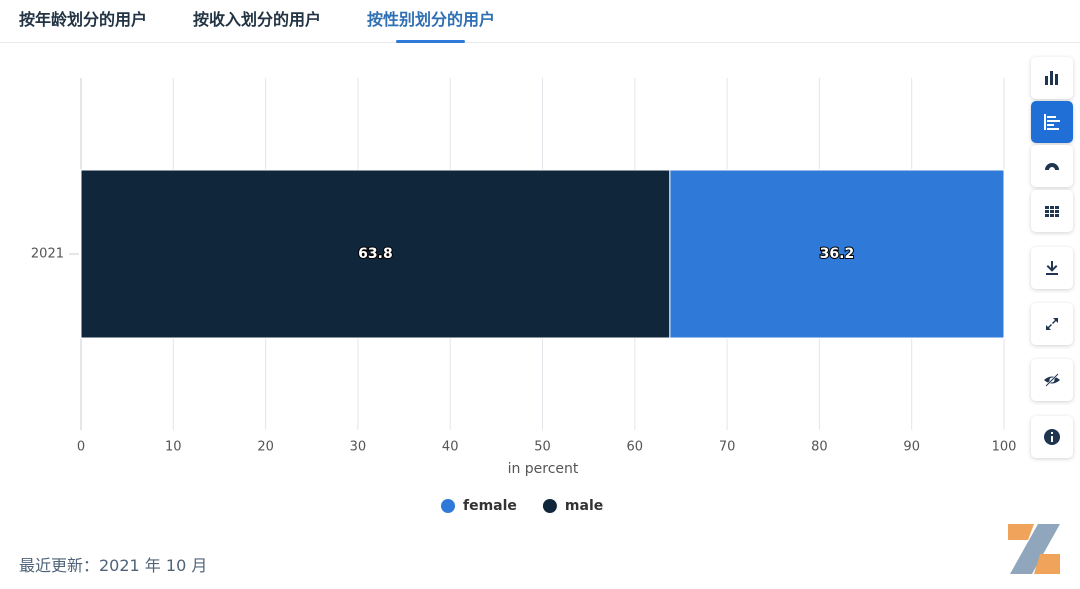 The height and width of the screenshot is (589, 1080). What do you see at coordinates (1052, 380) in the screenshot?
I see `button-hide` at bounding box center [1052, 380].